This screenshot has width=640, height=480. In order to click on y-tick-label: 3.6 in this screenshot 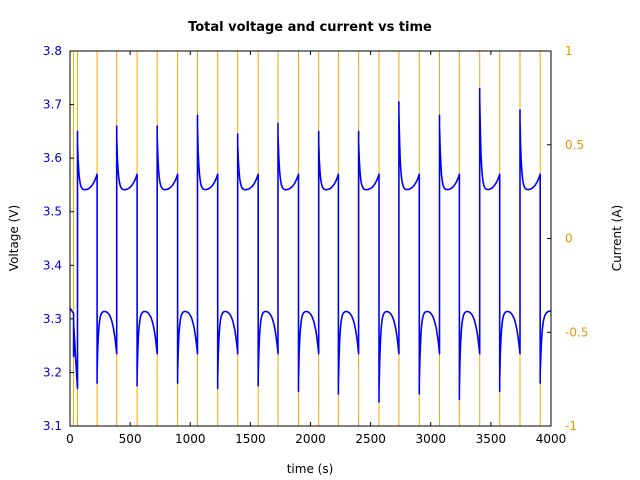, I will do `click(52, 158)`.